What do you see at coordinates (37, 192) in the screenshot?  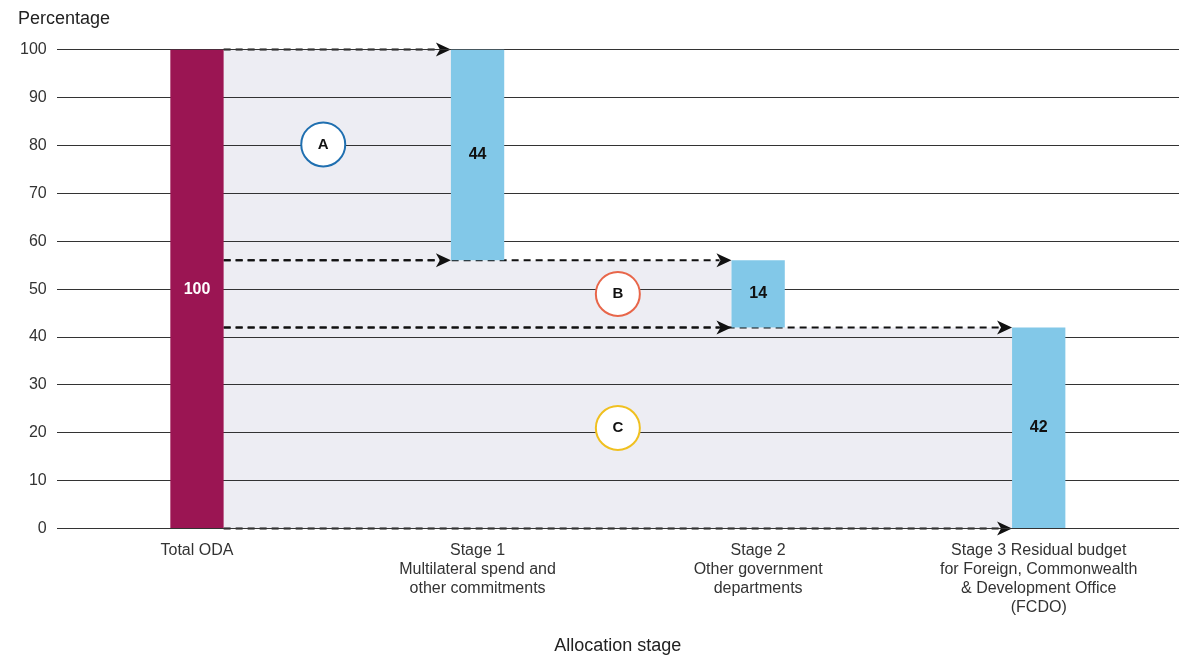 I see `y-tick-label: 70` at bounding box center [37, 192].